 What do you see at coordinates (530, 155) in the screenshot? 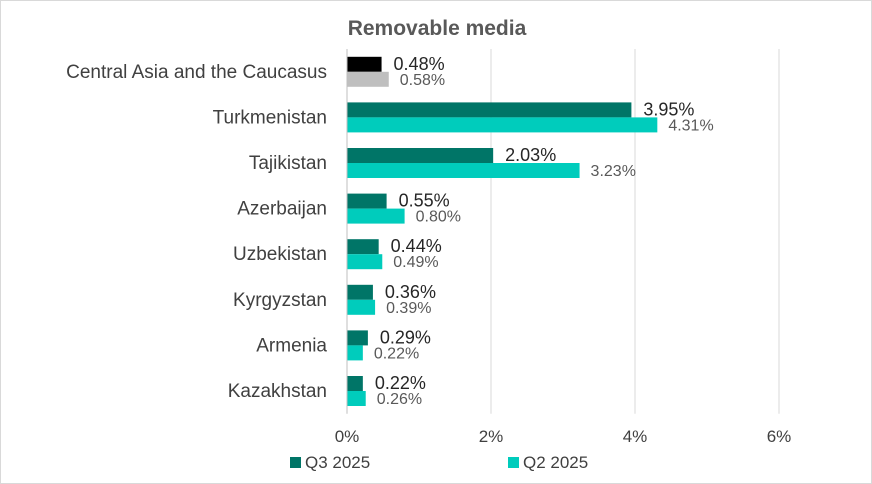
I see `data-label-q3: 2.03%` at bounding box center [530, 155].